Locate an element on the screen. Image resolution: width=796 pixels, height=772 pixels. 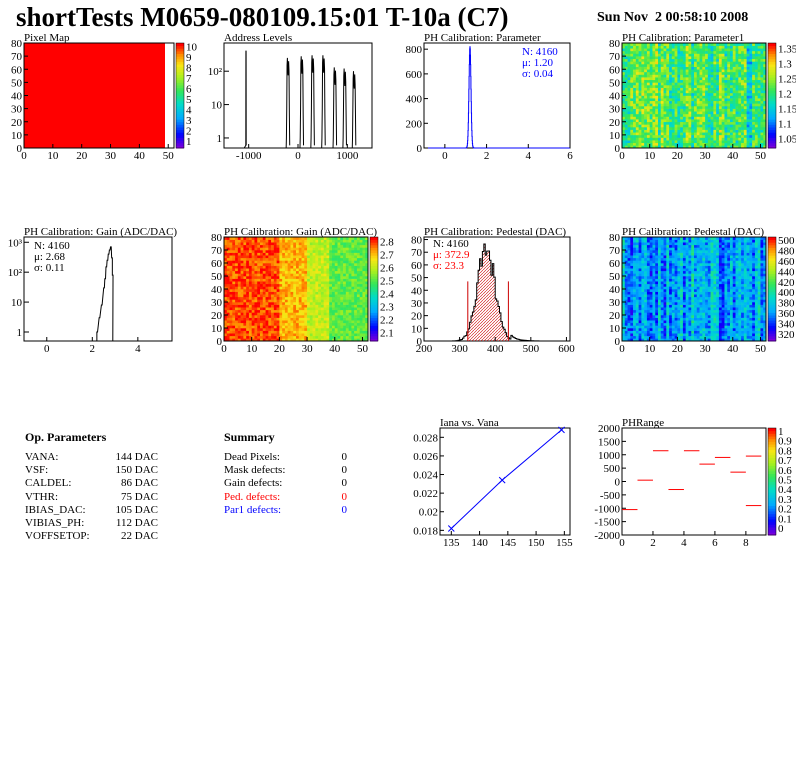
x-tick-label: 40 is located at coordinates (140, 156).